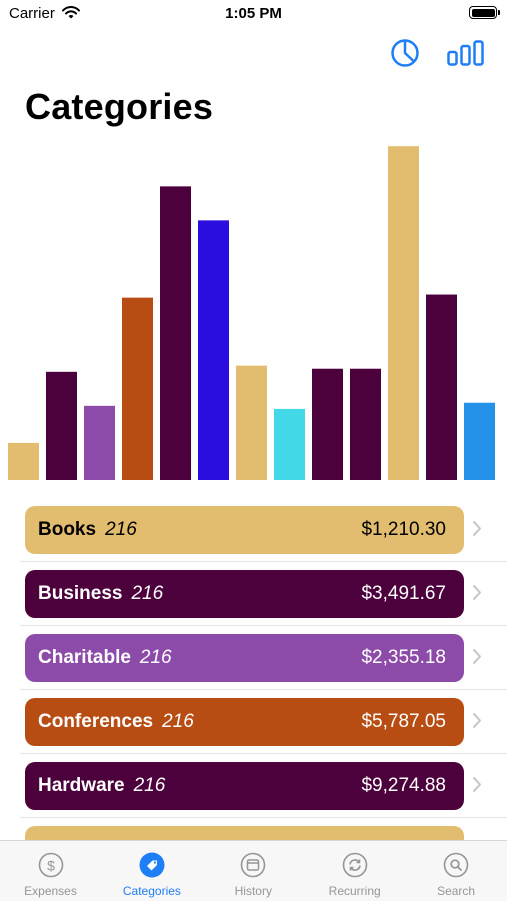 The width and height of the screenshot is (507, 901). I want to click on category-amount: $3,491.67, so click(403, 593).